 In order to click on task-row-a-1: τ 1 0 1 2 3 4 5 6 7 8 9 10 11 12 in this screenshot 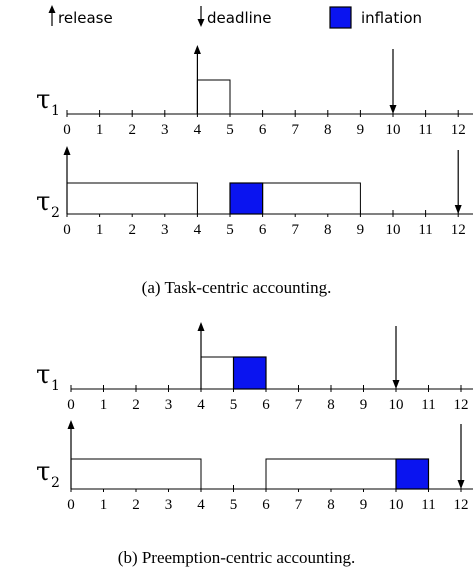, I will do `click(254, 91)`.